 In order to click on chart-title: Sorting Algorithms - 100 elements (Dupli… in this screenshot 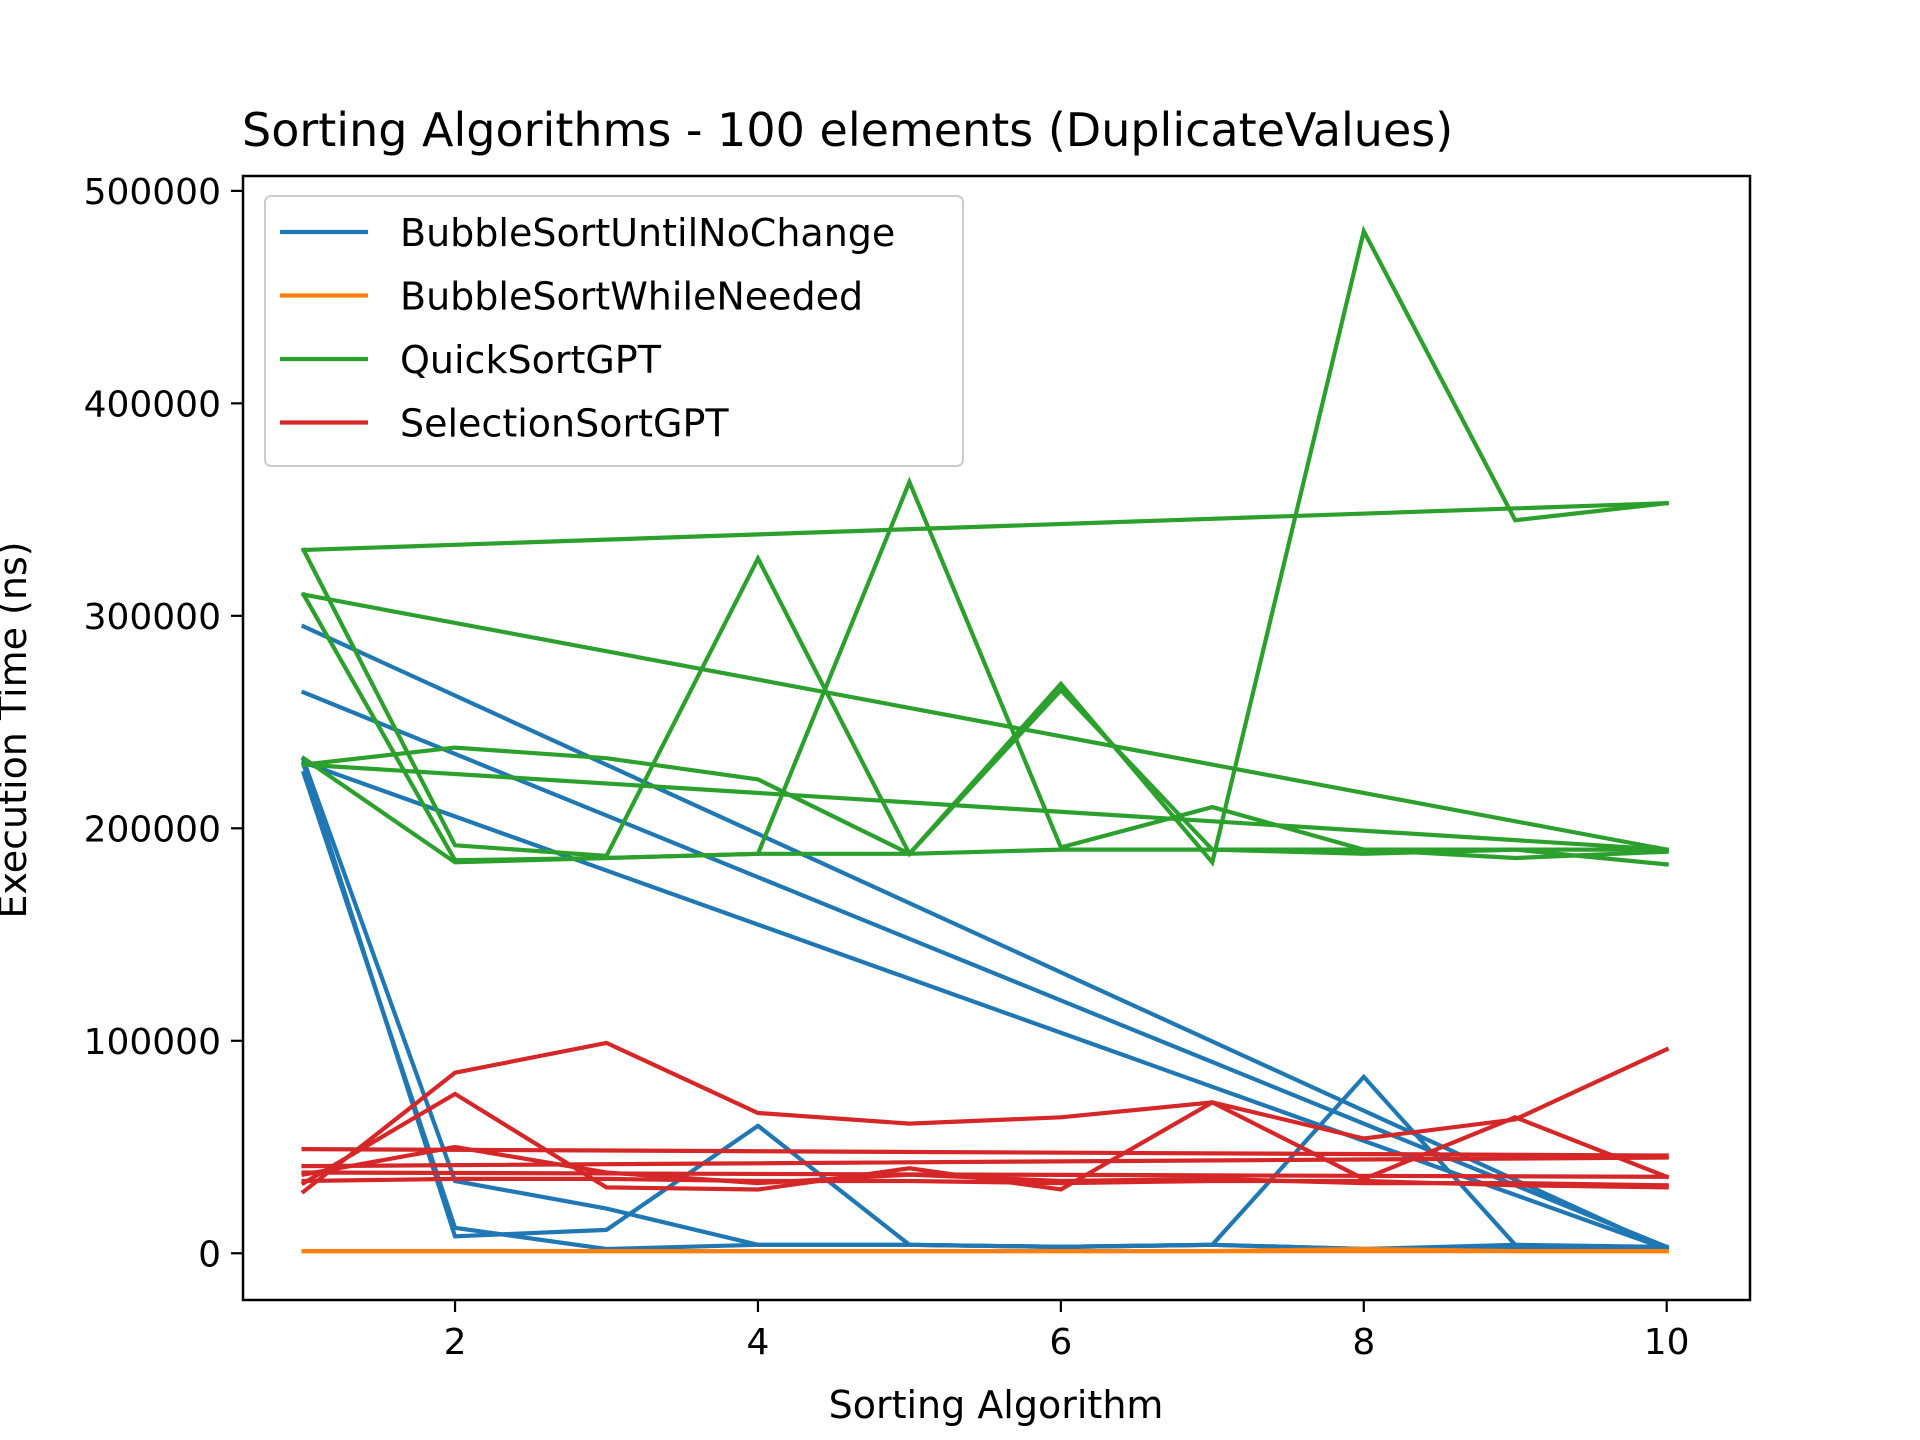, I will do `click(847, 130)`.